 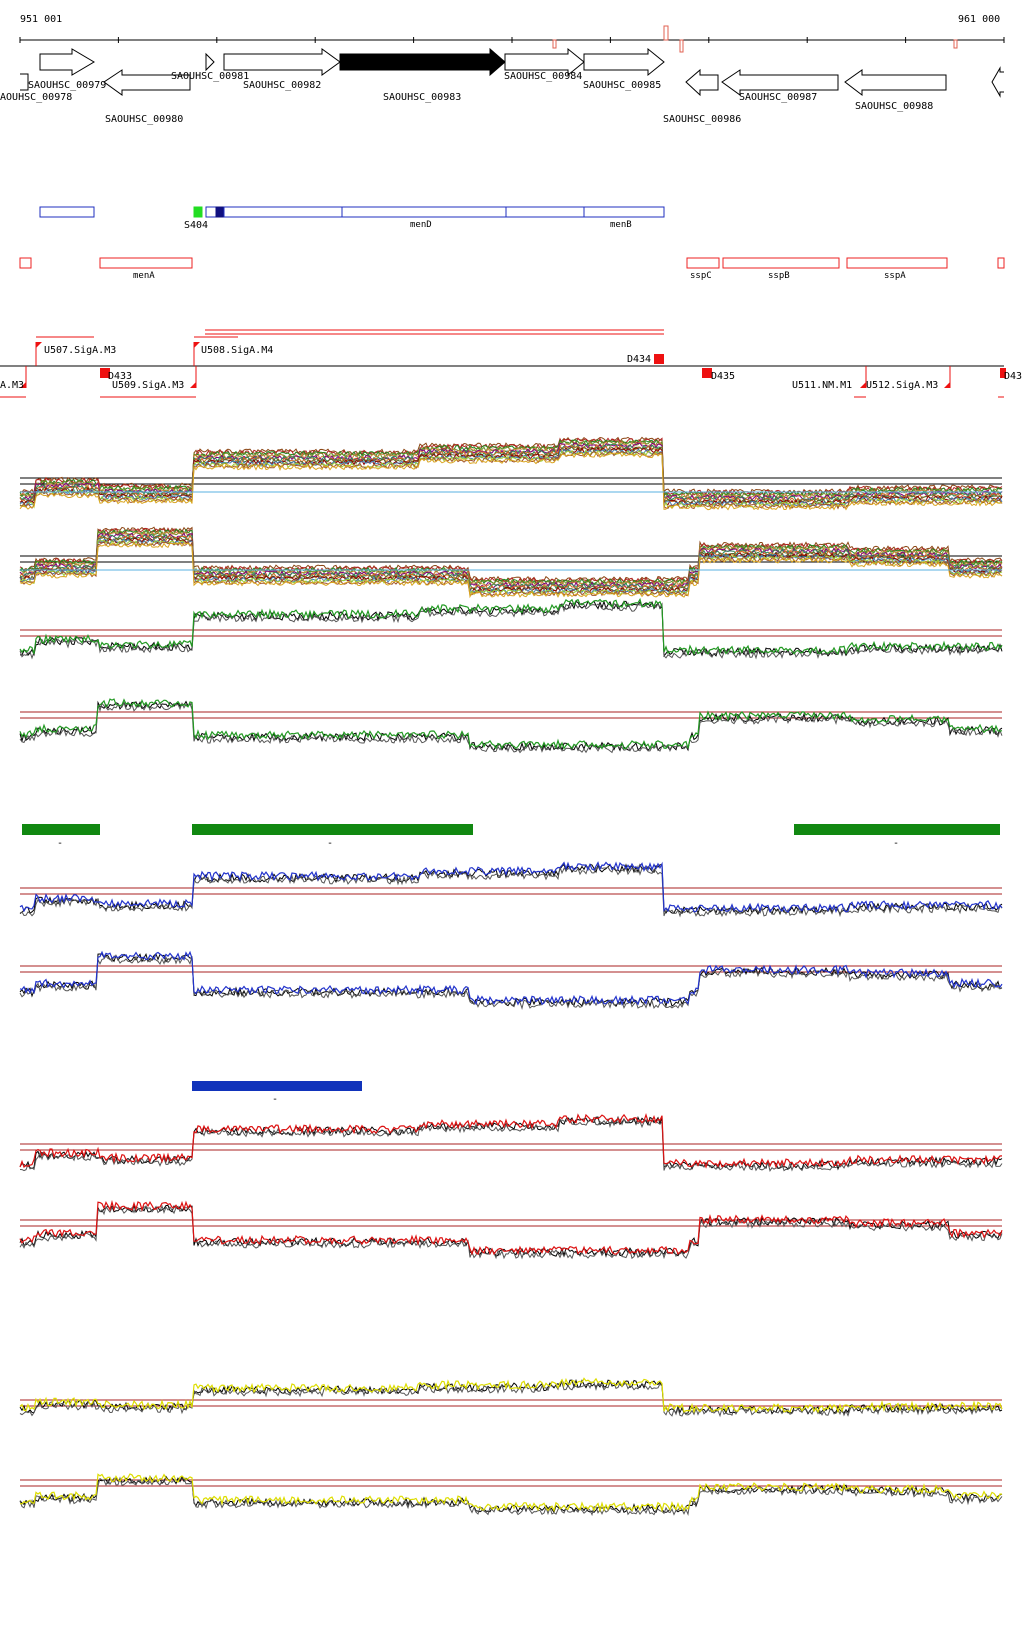 What do you see at coordinates (512, 263) in the screenshot?
I see `red-feature-track` at bounding box center [512, 263].